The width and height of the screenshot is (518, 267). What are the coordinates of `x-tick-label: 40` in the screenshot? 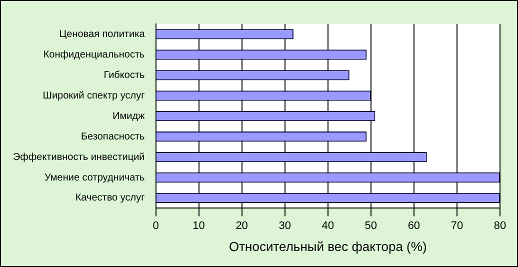 It's located at (328, 226).